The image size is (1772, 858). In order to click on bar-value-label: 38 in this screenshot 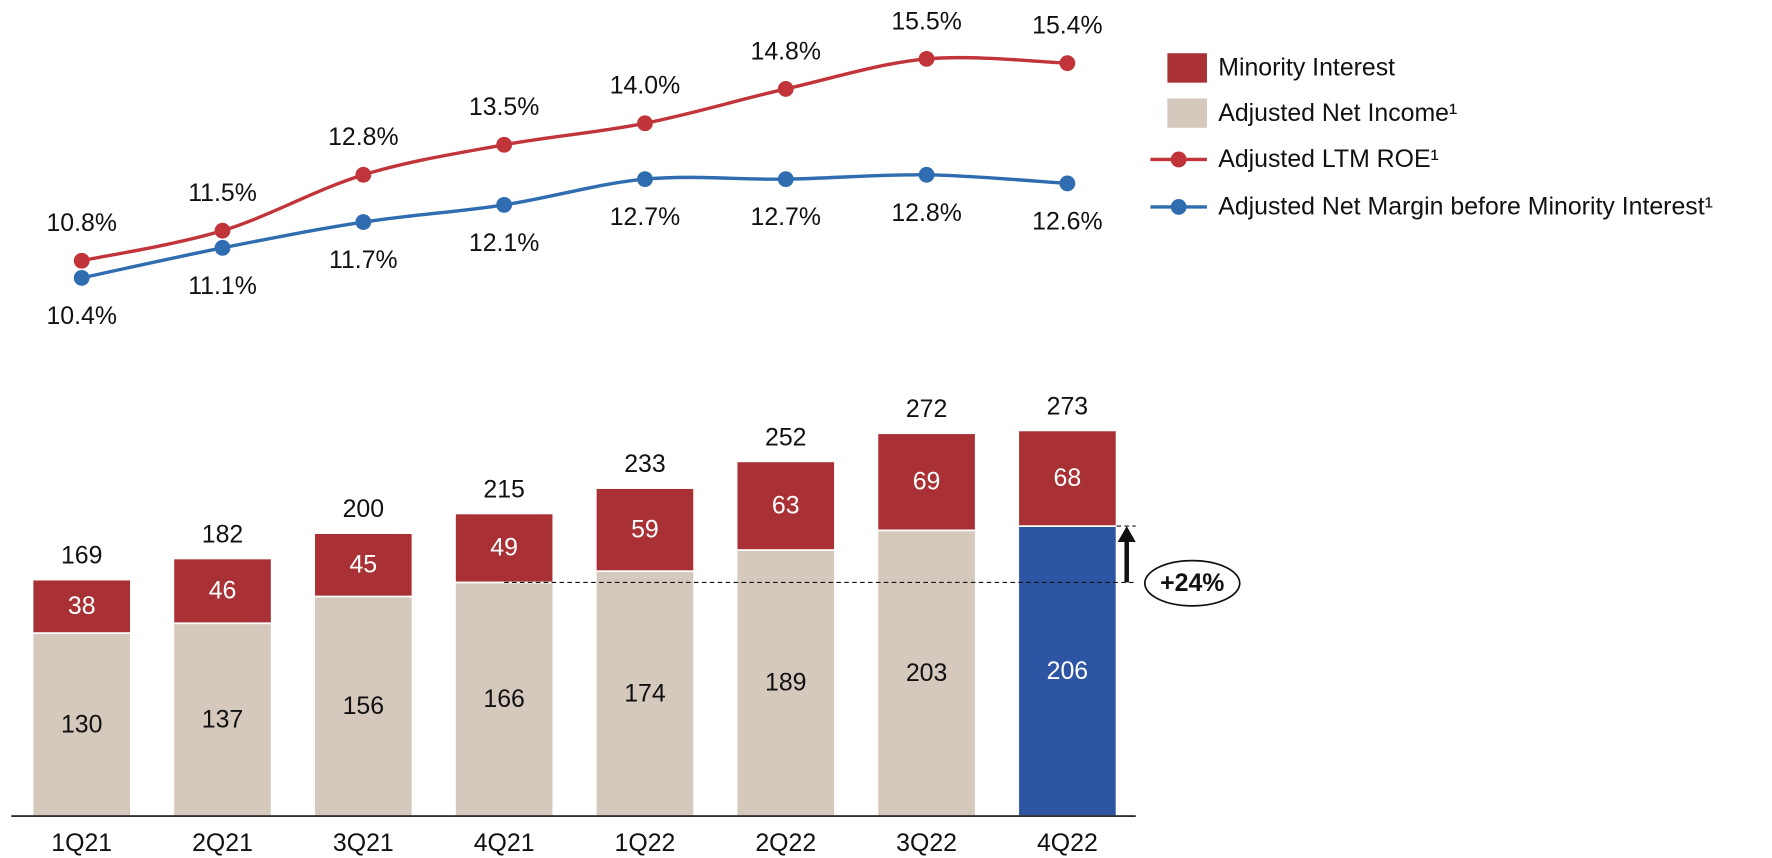, I will do `click(82, 606)`.